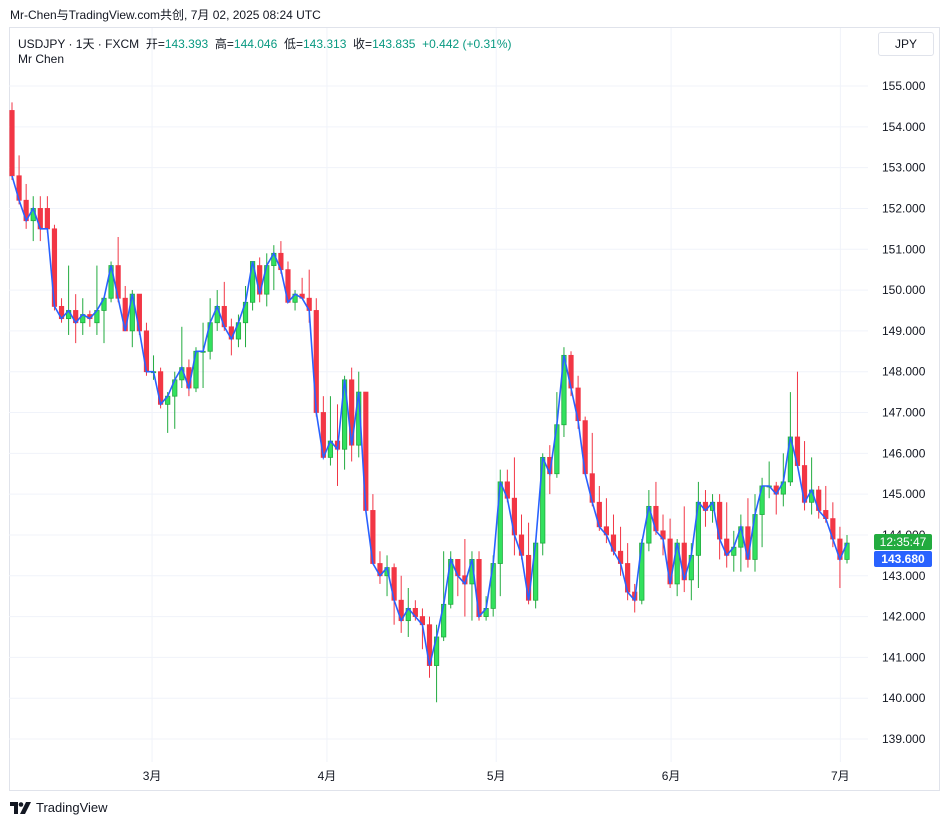 This screenshot has width=950, height=826. Describe the element at coordinates (904, 698) in the screenshot. I see `y-tick-label: 140.000` at that location.